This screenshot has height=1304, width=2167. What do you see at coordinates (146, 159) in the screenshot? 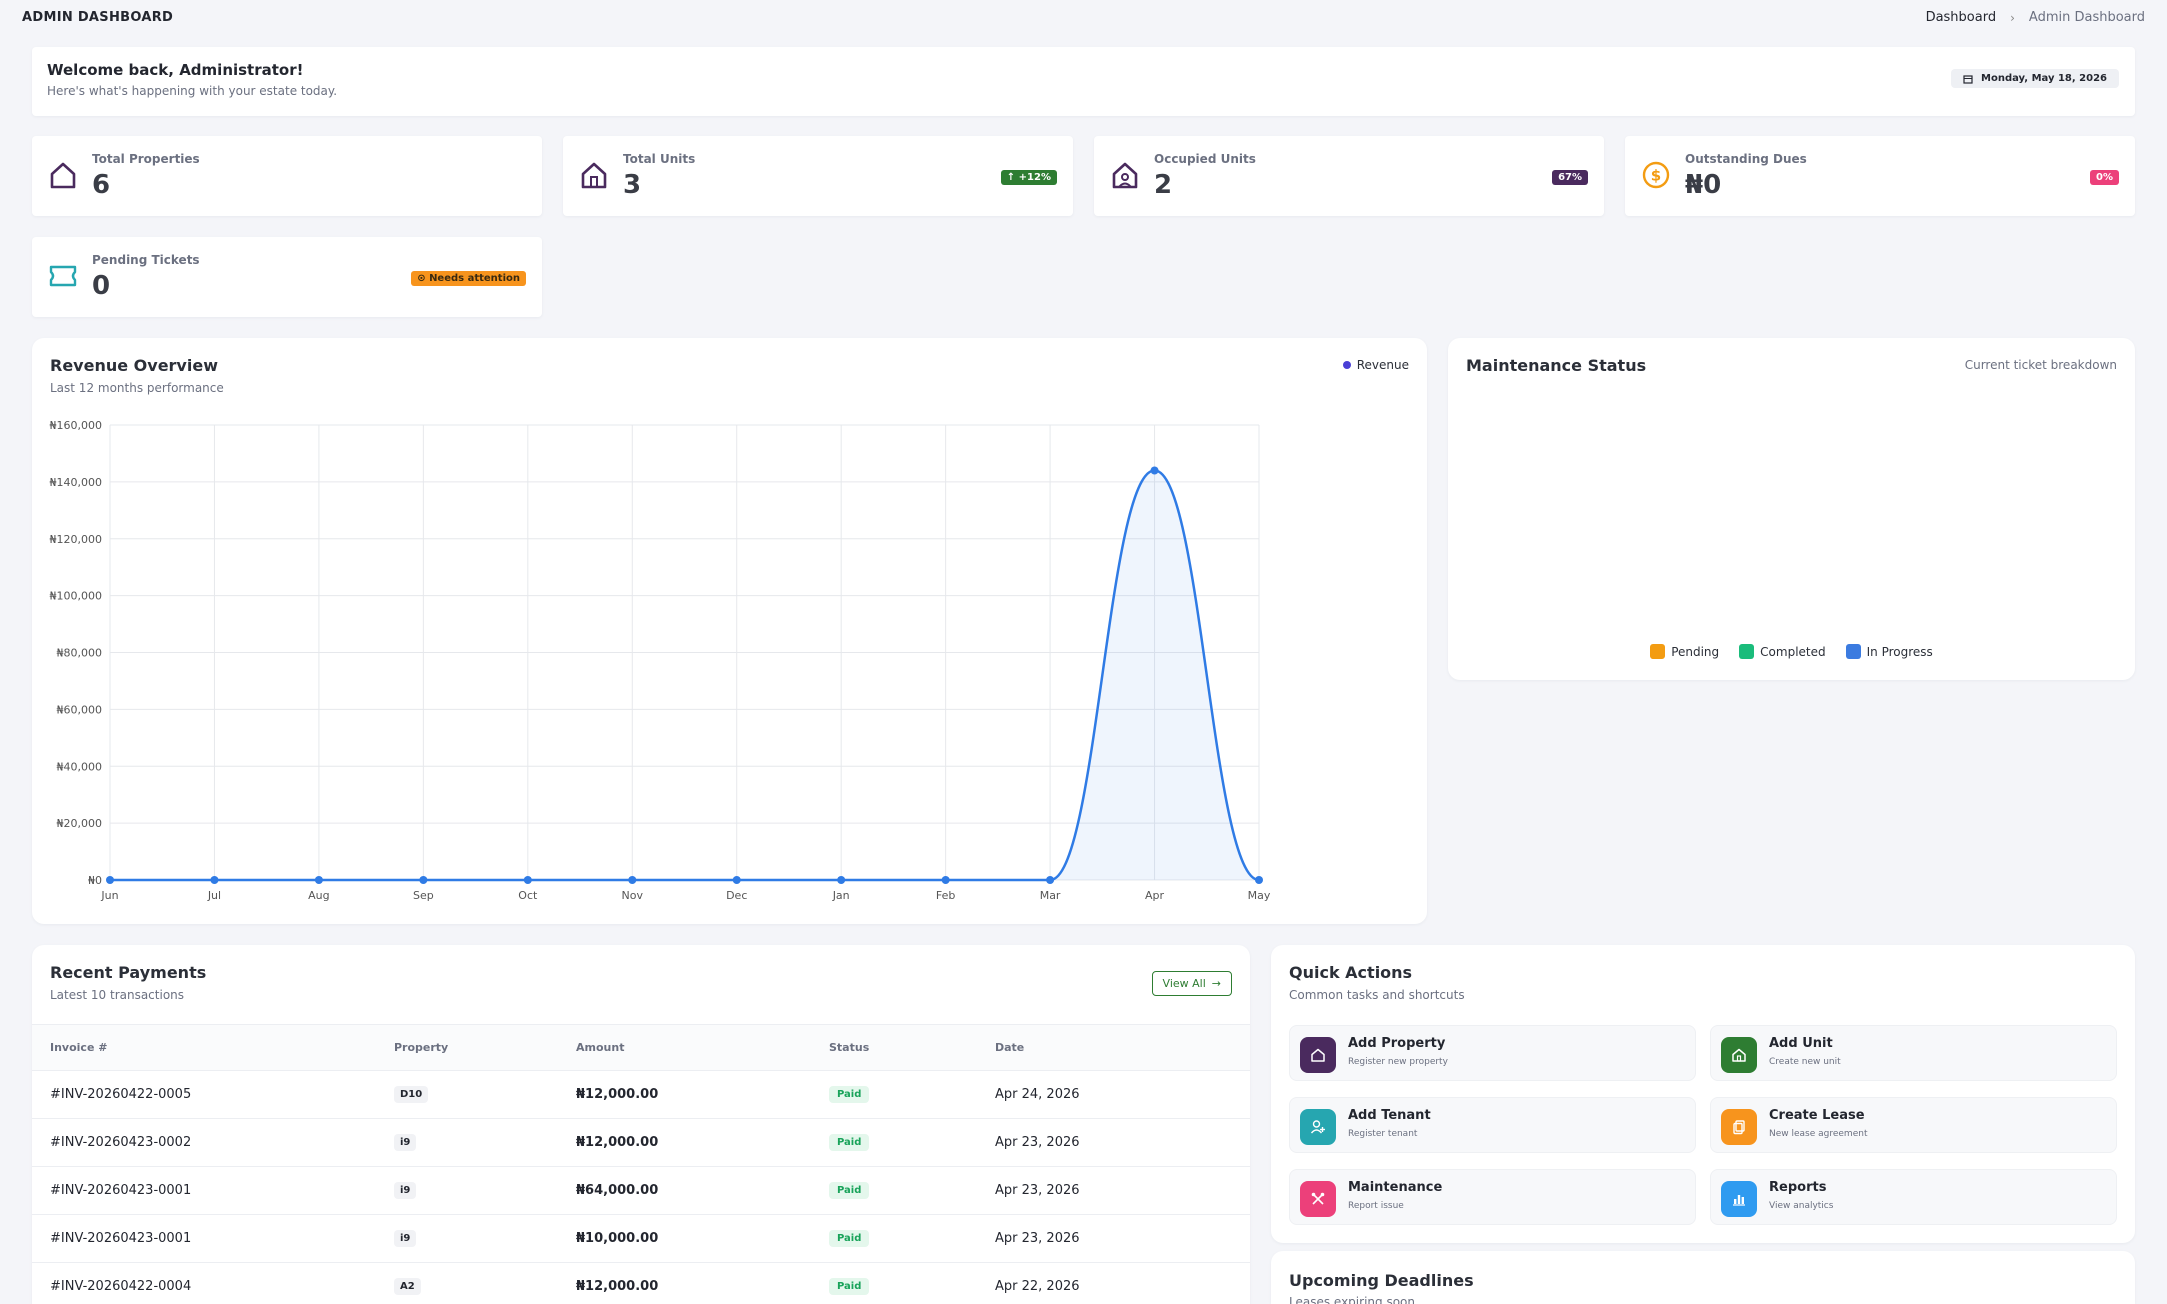
I see `stat-label: Total Properties` at bounding box center [146, 159].